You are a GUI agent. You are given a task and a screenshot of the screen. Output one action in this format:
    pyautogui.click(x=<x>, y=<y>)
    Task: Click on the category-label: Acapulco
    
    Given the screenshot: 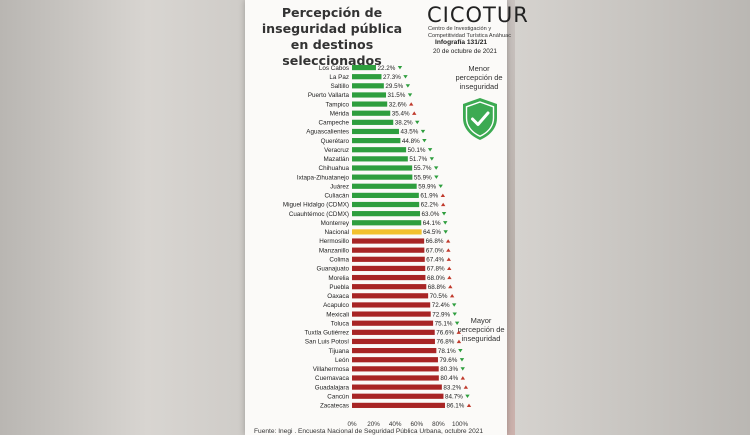 What is the action you would take?
    pyautogui.click(x=336, y=305)
    